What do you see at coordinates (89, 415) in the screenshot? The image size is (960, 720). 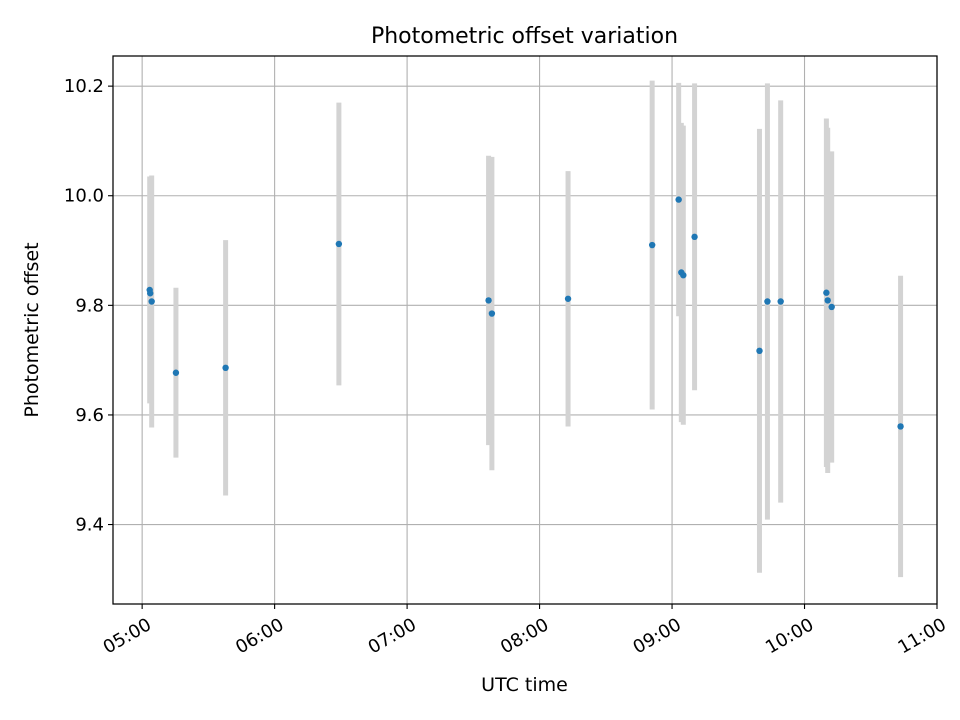 I see `y-tick-label: 9.6` at bounding box center [89, 415].